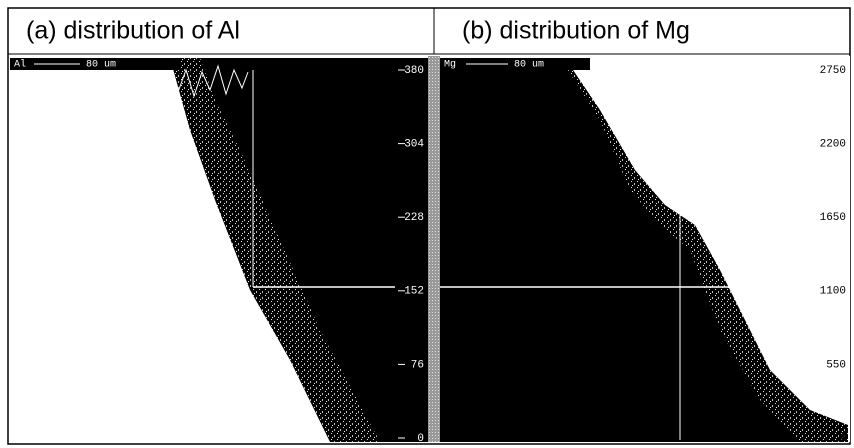  What do you see at coordinates (450, 65) in the screenshot?
I see `element-label: Mg` at bounding box center [450, 65].